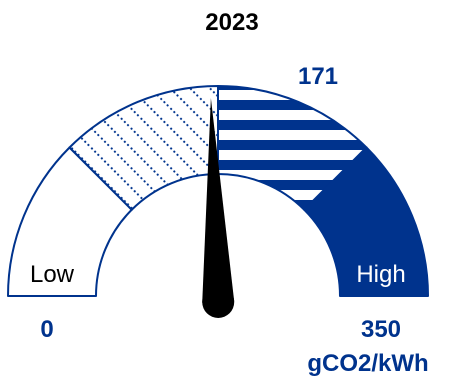 The height and width of the screenshot is (383, 463). I want to click on gauge-needle, so click(218, 200).